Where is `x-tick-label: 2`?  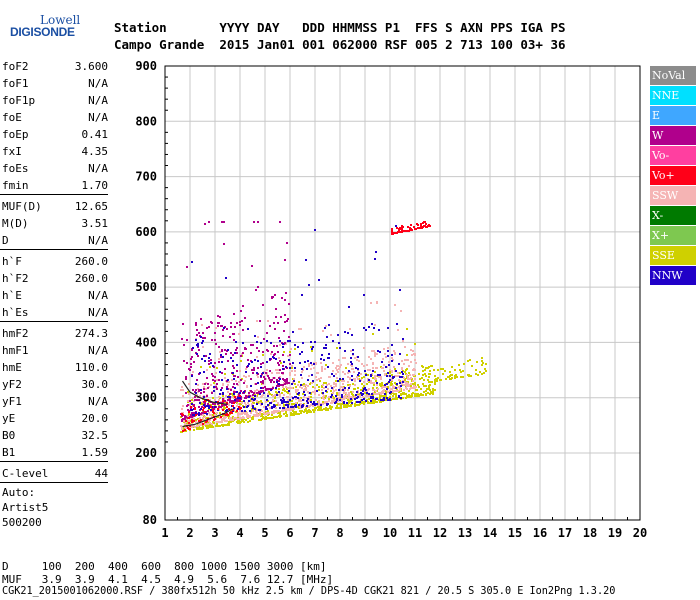 x-tick-label: 2 is located at coordinates (189, 533).